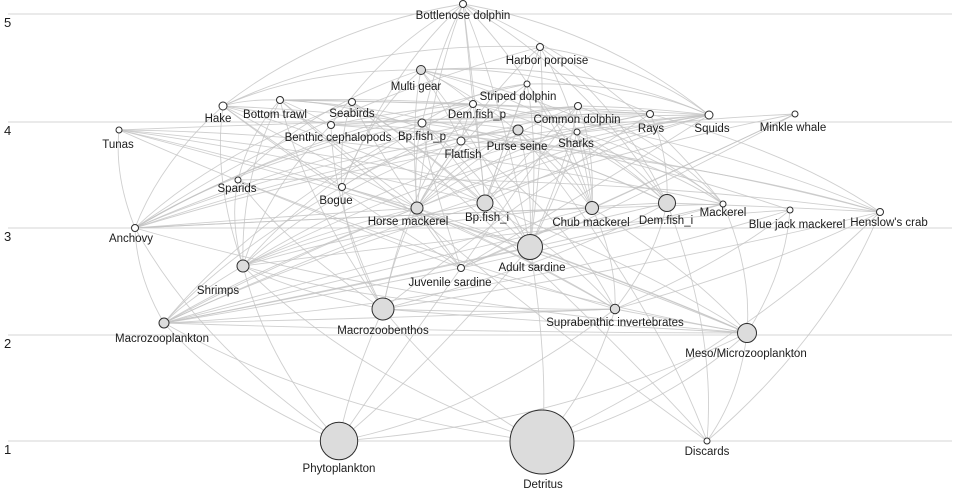  I want to click on node-discards, so click(707, 441).